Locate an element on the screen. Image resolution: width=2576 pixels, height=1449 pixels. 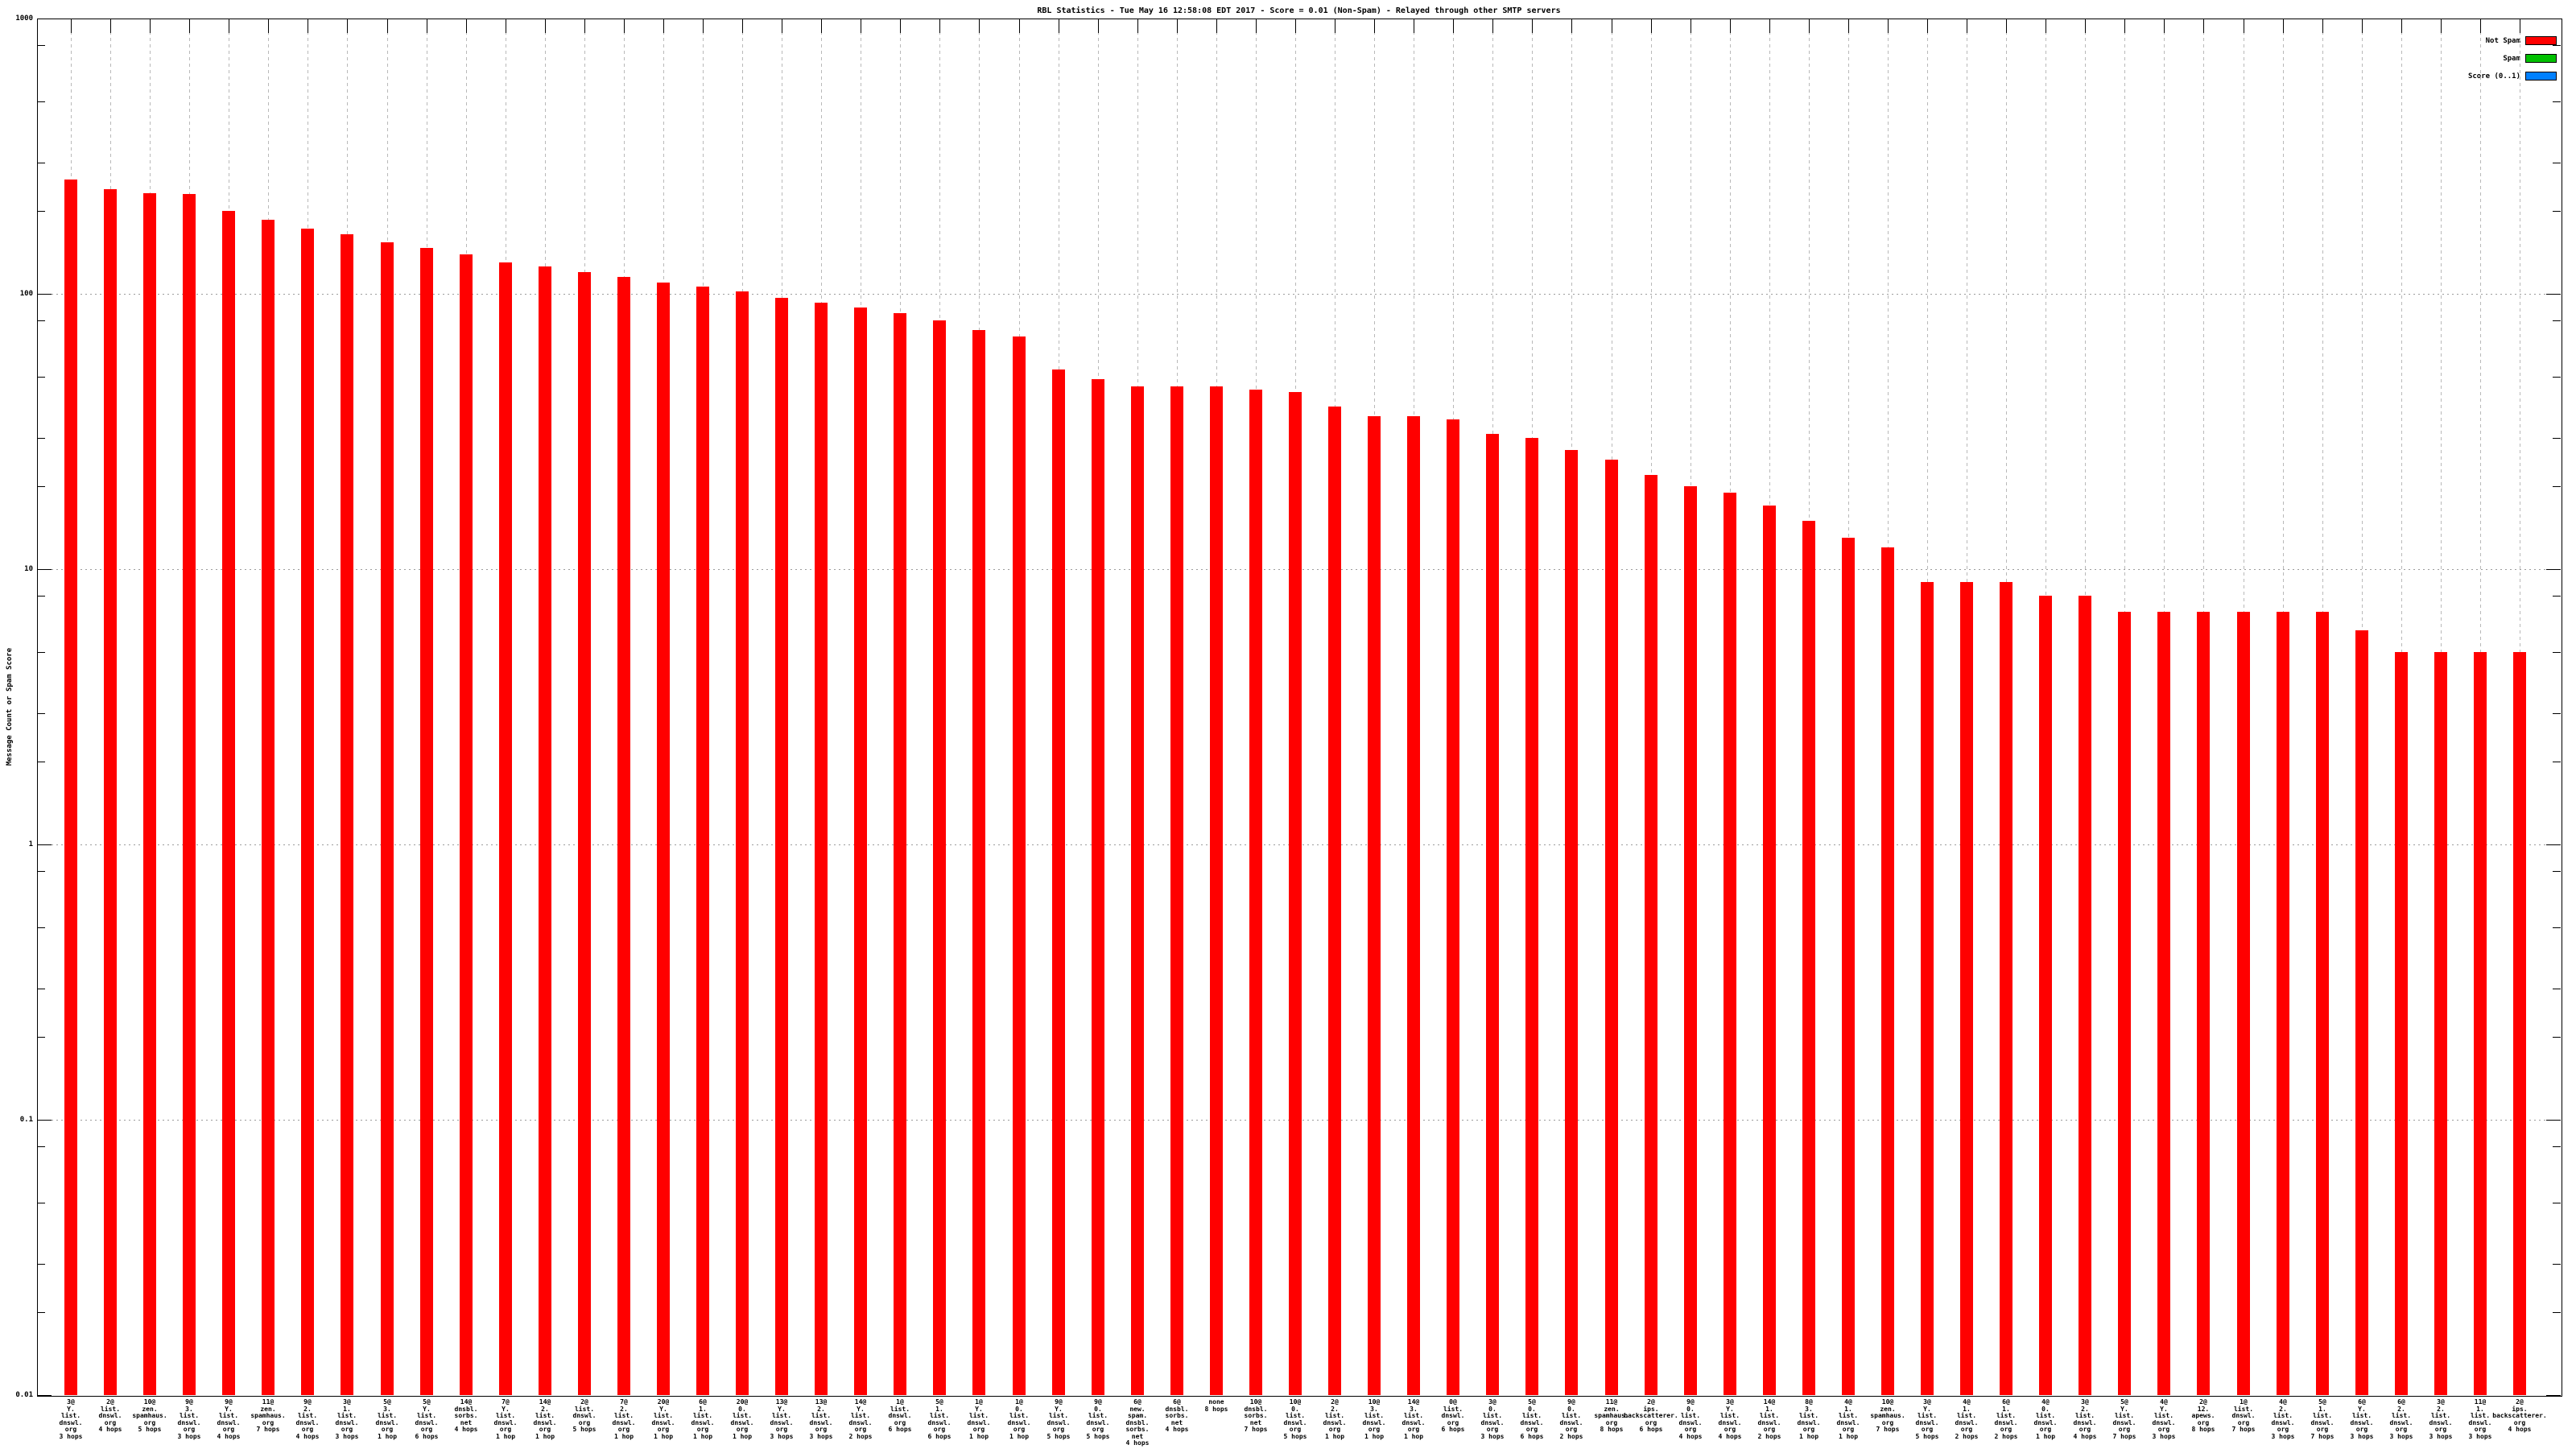
bar-label: 5@ 0. list. dnswl. org 6 hops is located at coordinates (1532, 1419).